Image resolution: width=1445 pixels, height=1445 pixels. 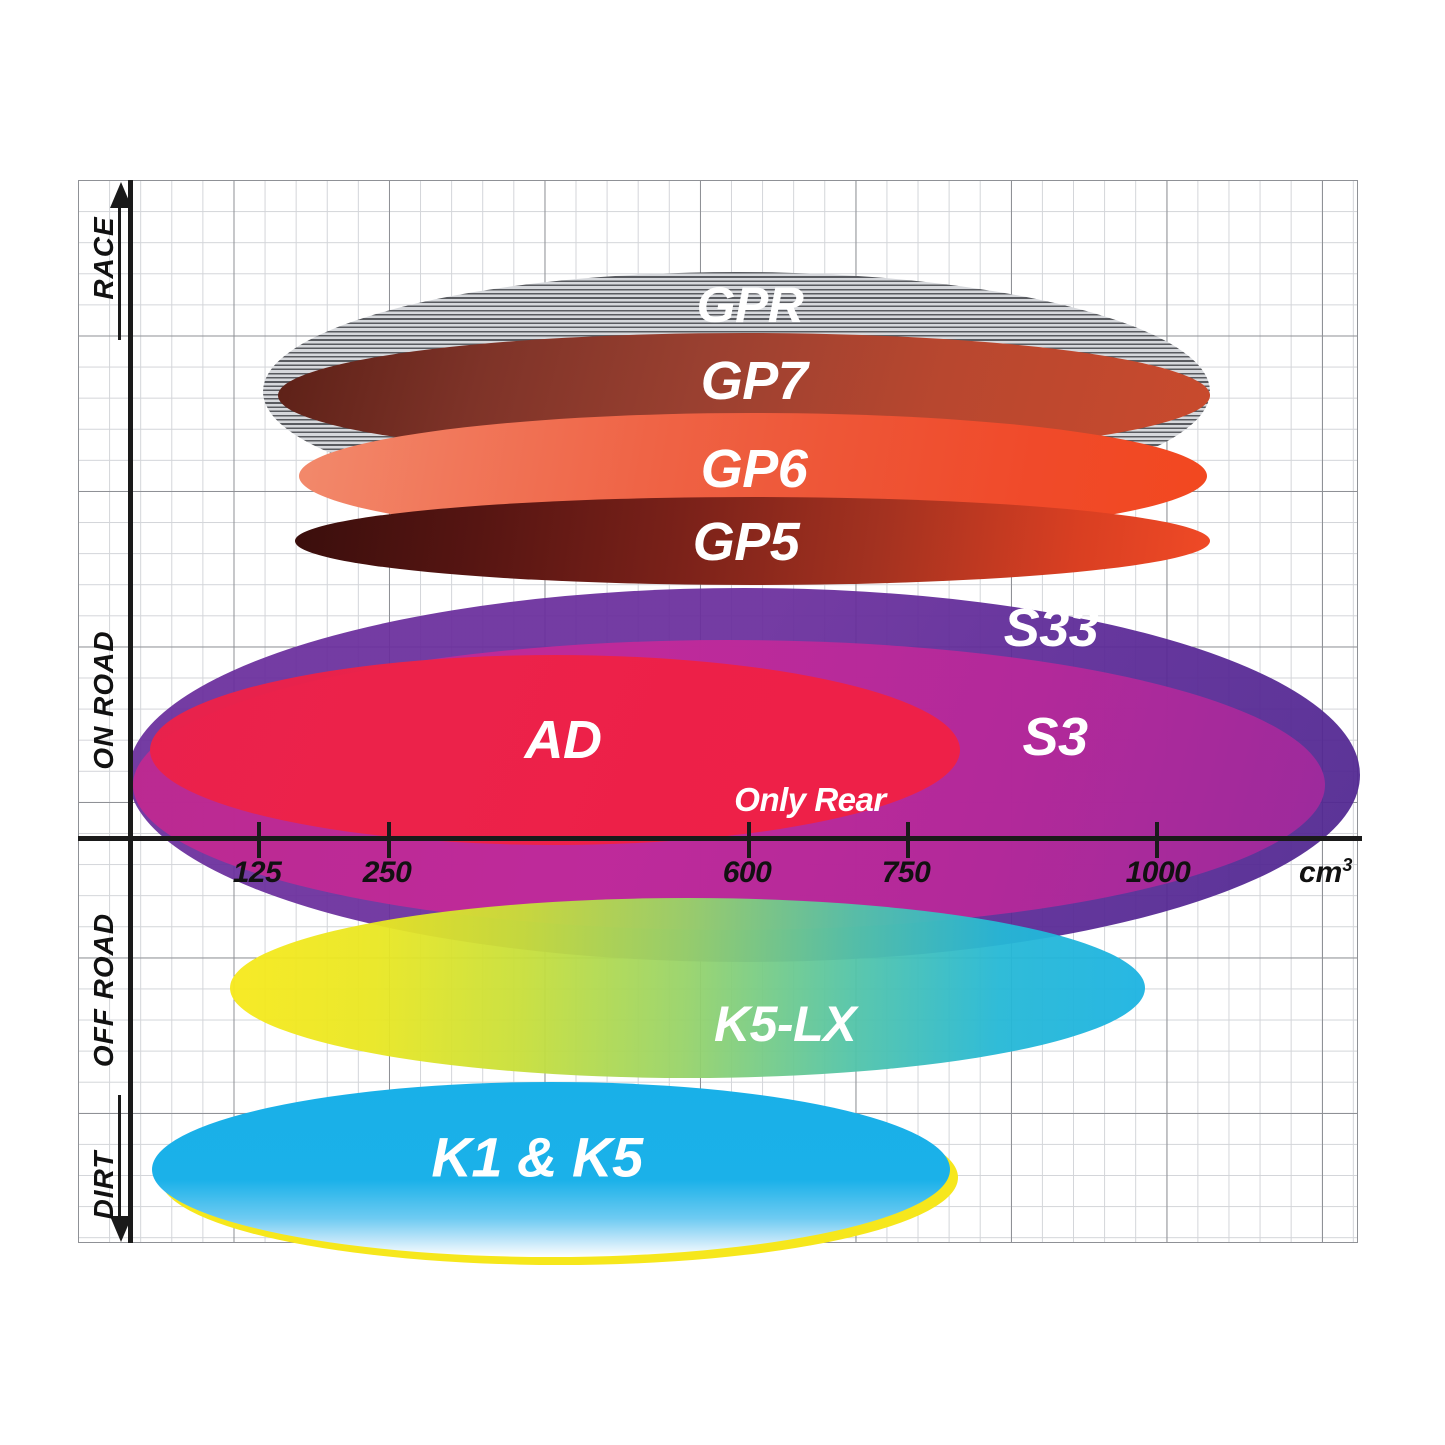 What do you see at coordinates (746, 542) in the screenshot?
I see `region-label-gp5: GP5` at bounding box center [746, 542].